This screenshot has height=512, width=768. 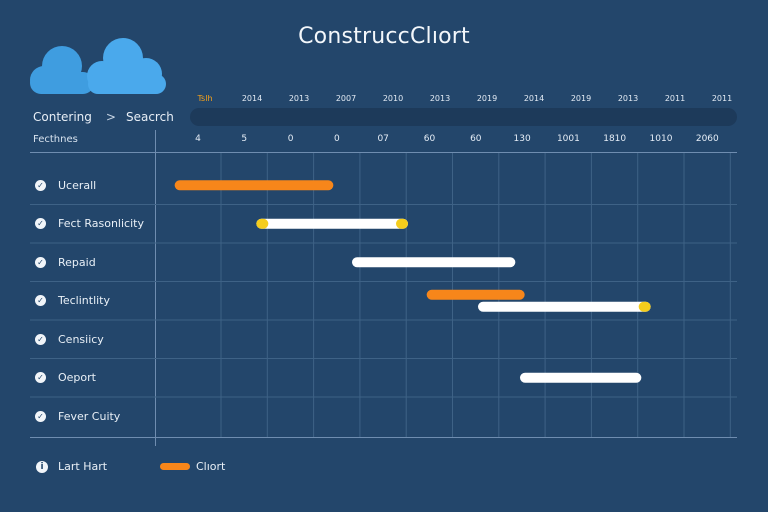 What do you see at coordinates (42, 466) in the screenshot?
I see `info-icon: i` at bounding box center [42, 466].